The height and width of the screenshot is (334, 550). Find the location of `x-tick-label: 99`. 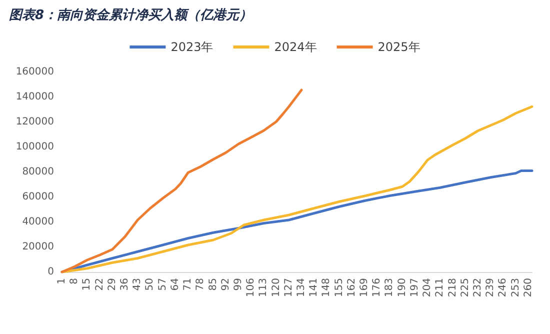

x-tick-label: 99 is located at coordinates (238, 284).